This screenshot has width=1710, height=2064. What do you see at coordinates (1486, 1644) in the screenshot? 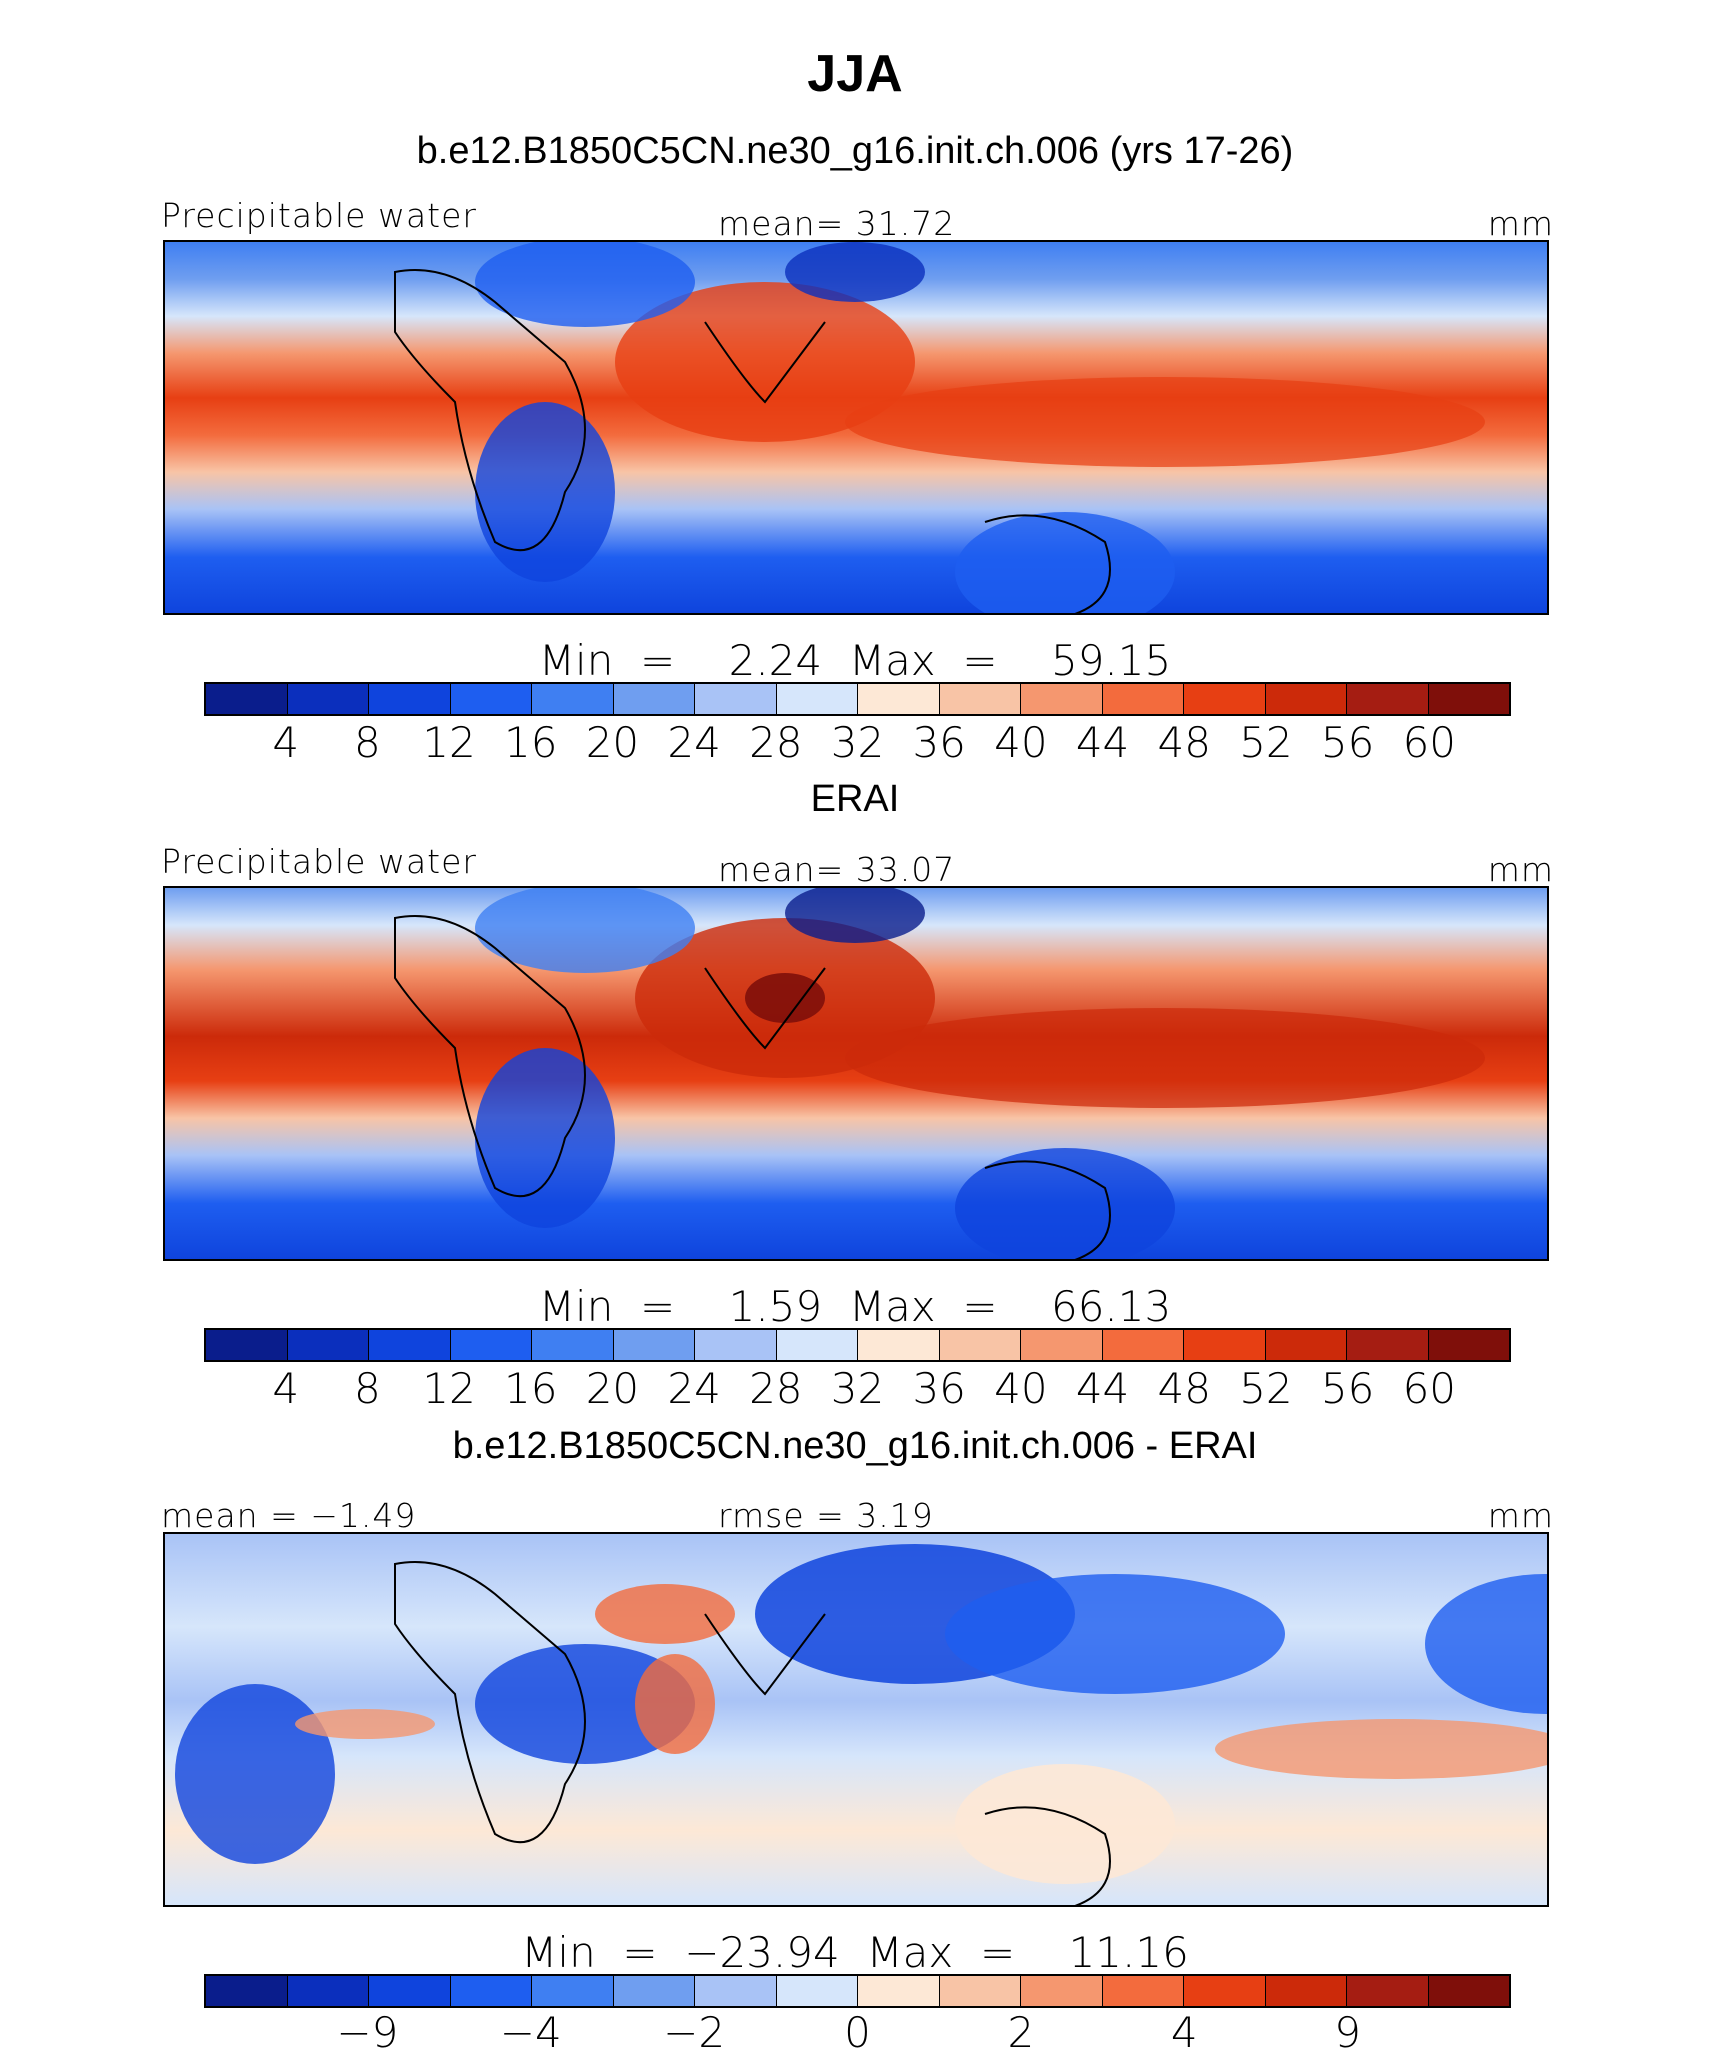
I see `panel-3-central-america-deficit` at bounding box center [1486, 1644].